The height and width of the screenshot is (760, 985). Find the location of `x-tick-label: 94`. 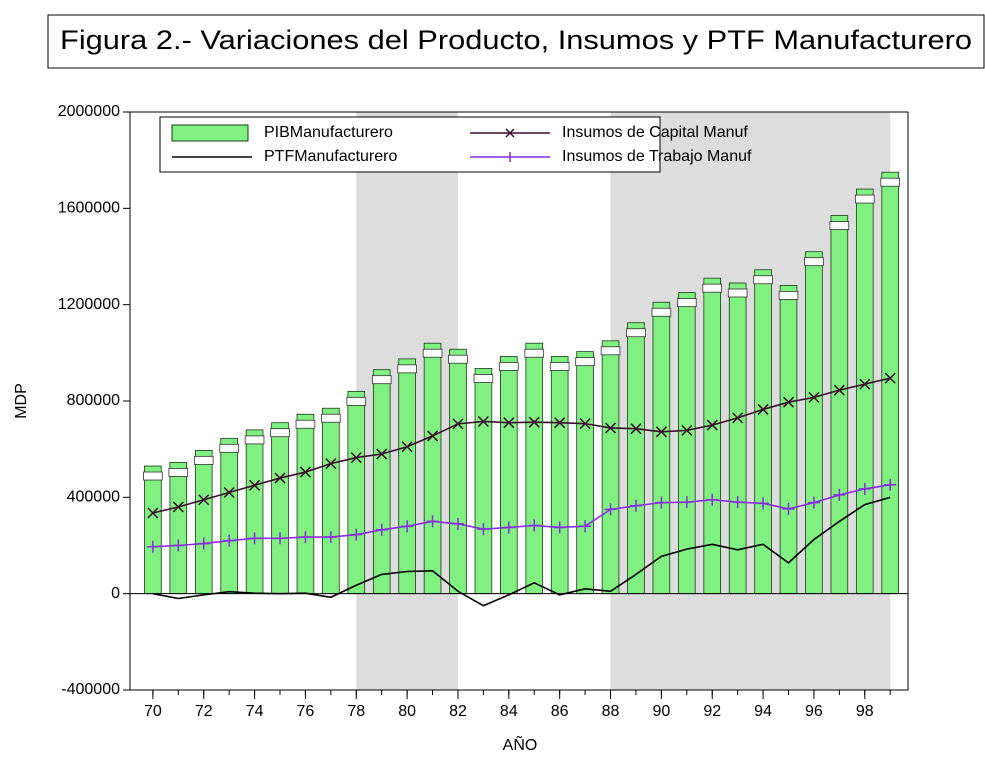

x-tick-label: 94 is located at coordinates (763, 711).